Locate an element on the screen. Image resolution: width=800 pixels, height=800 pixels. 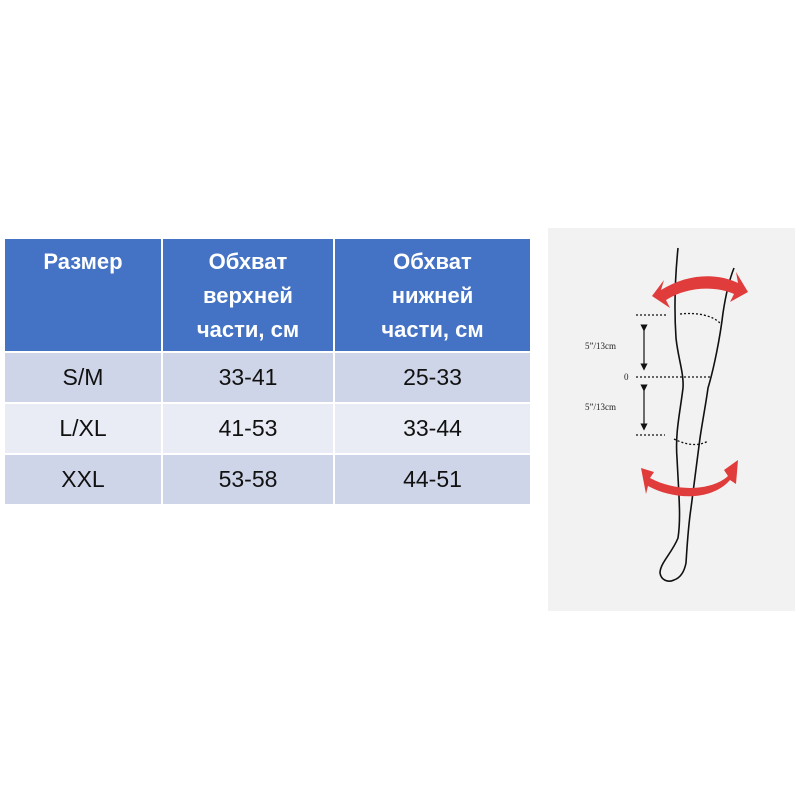
header-size: Размер is located at coordinates (83, 295).